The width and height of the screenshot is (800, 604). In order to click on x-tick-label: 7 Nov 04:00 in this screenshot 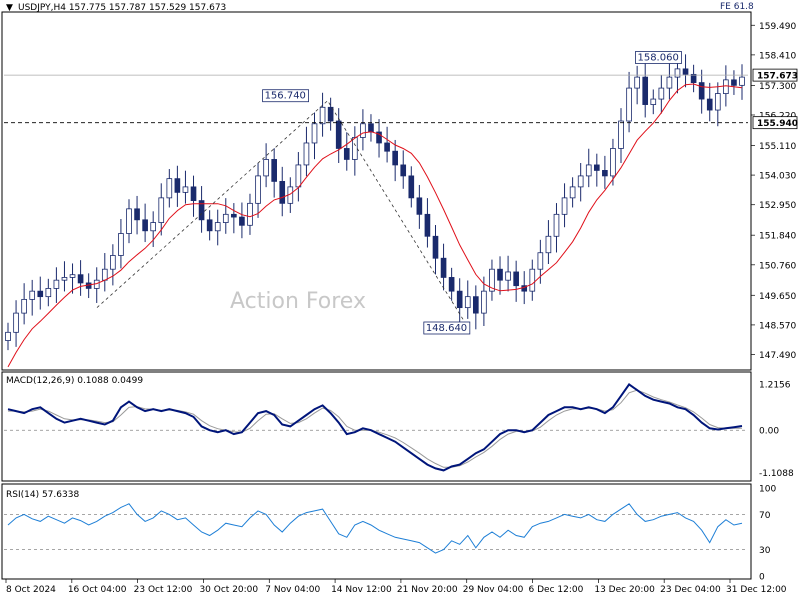, I will do `click(292, 590)`.